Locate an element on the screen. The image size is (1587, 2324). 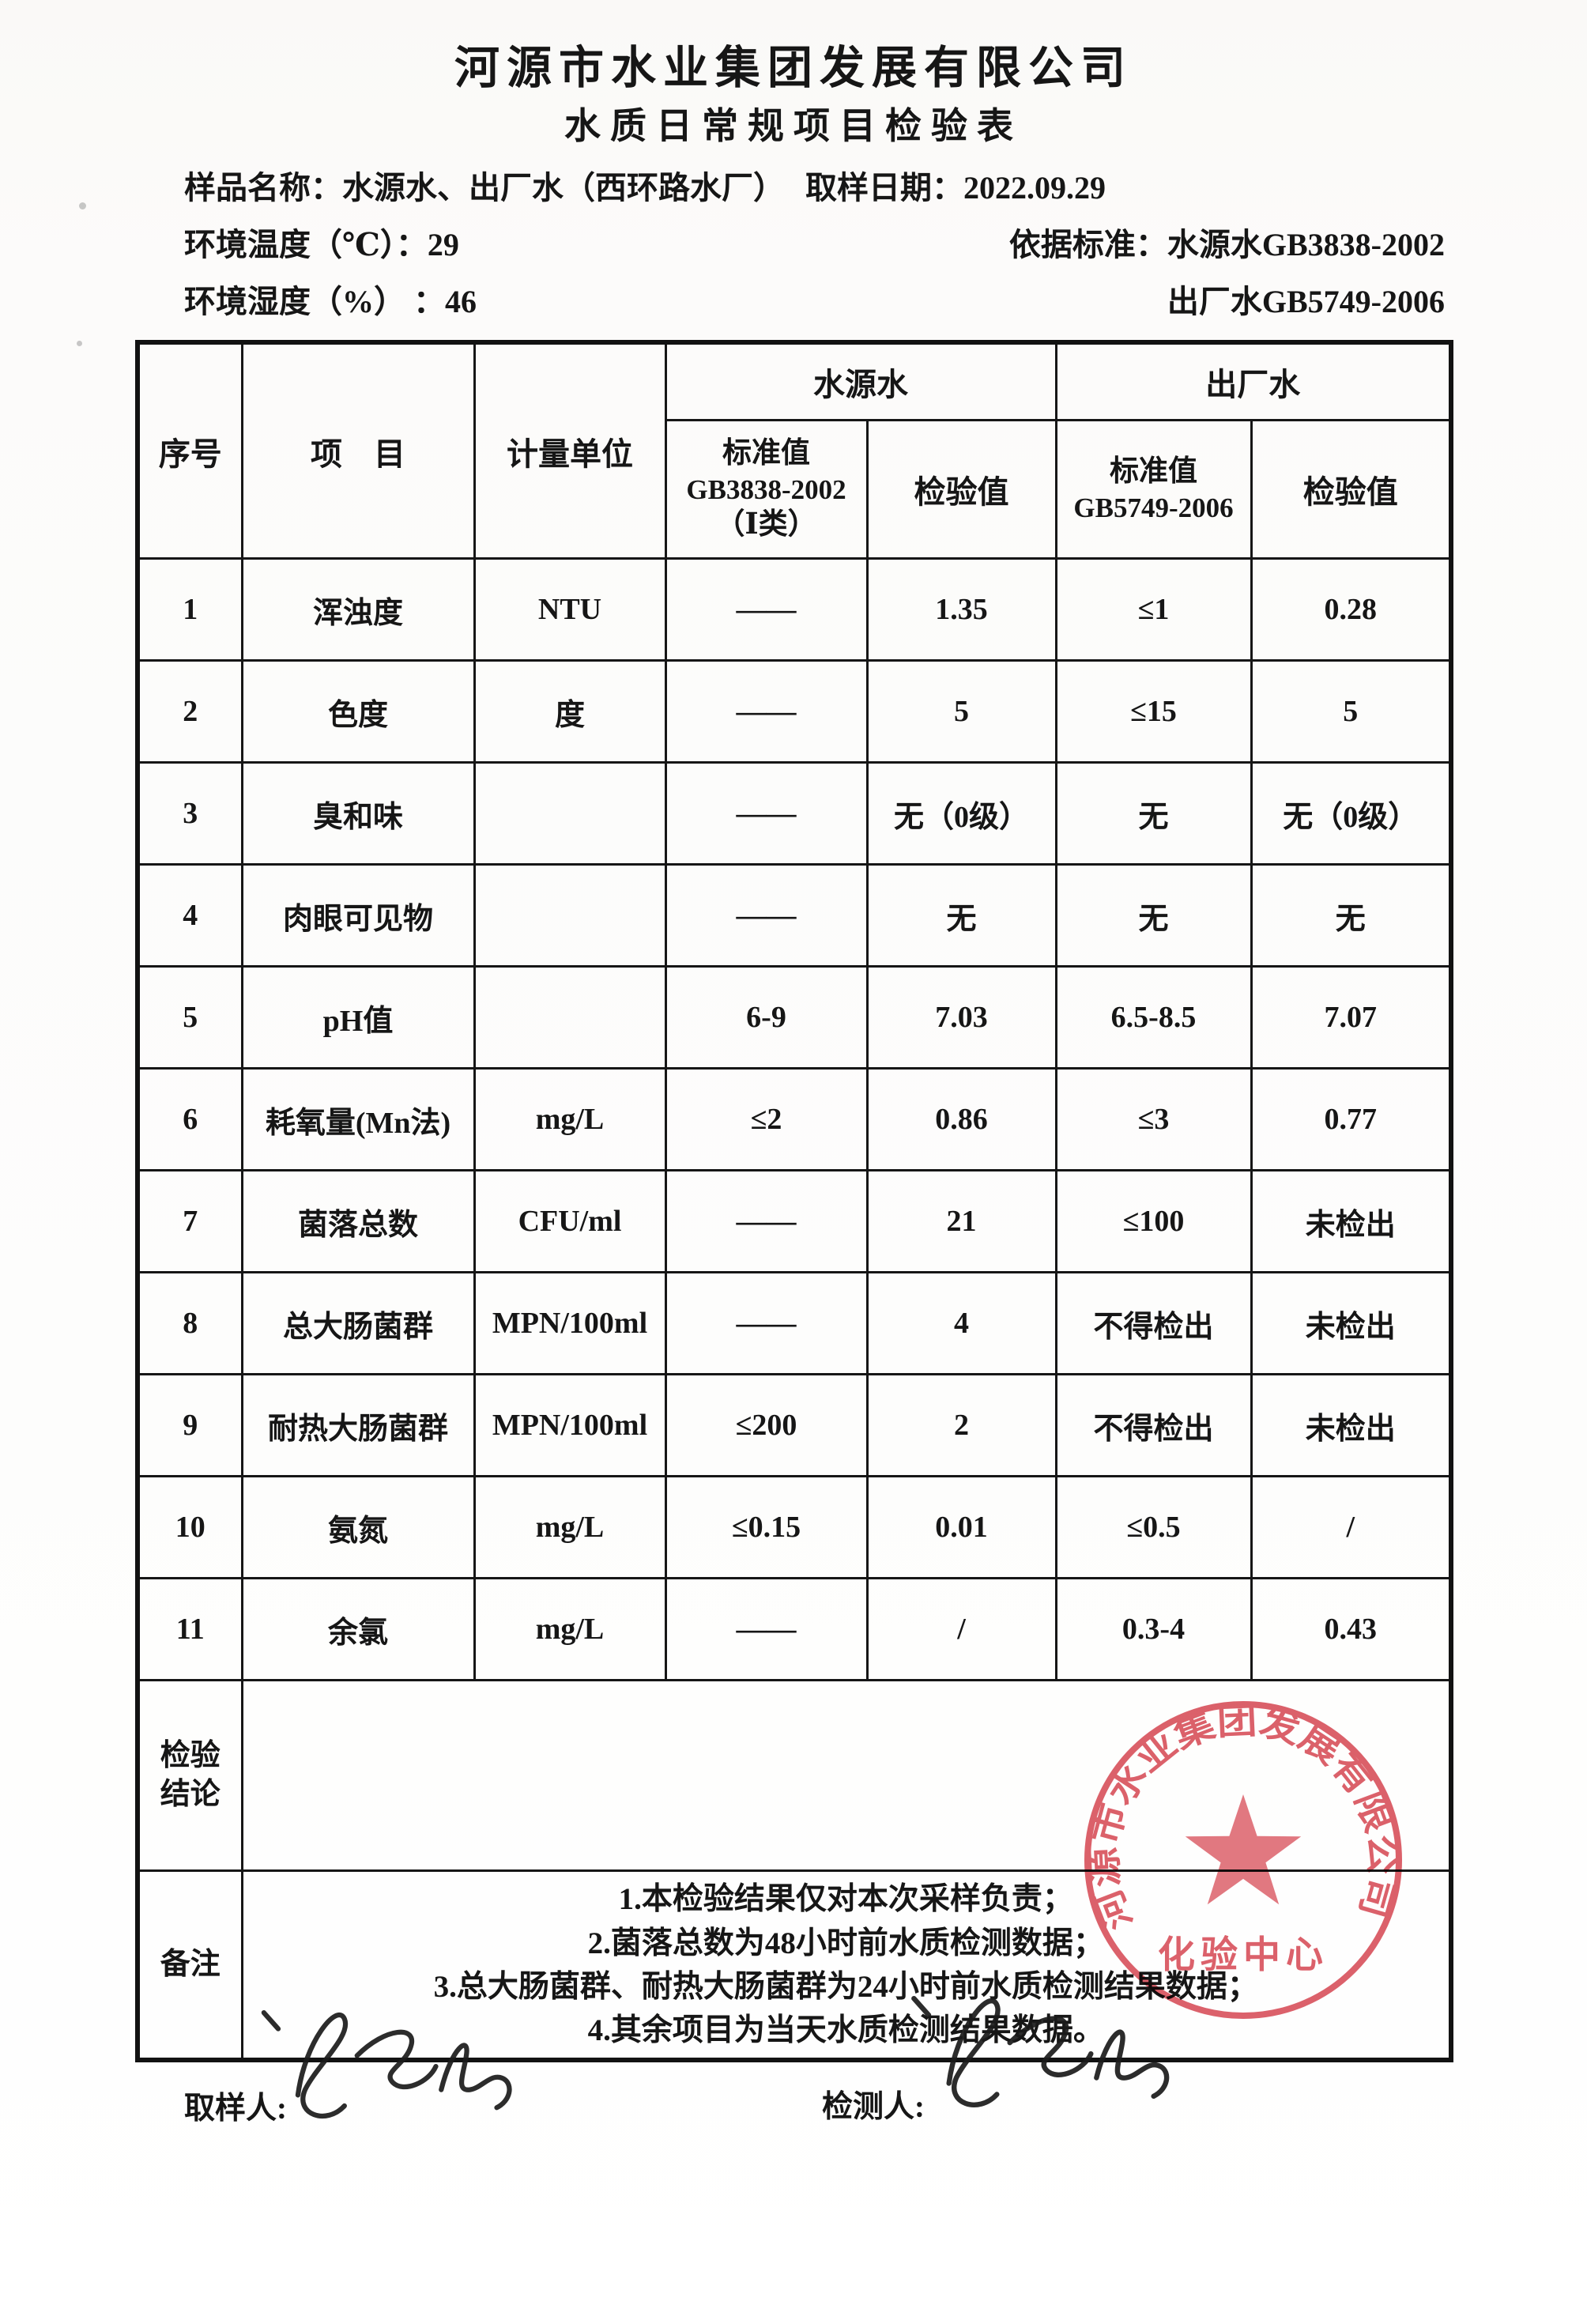
cell-unit: MPN/100ml is located at coordinates (570, 1323).